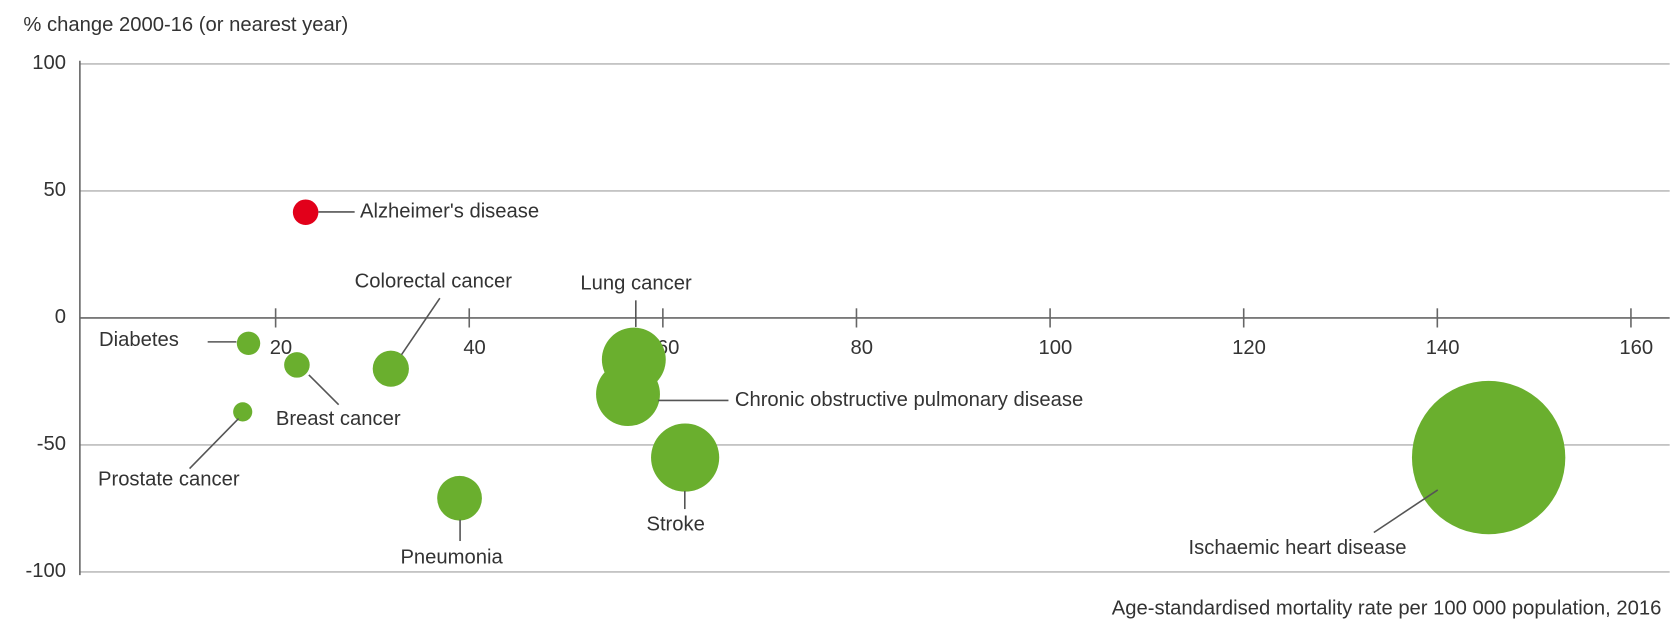 This screenshot has width=1670, height=621. What do you see at coordinates (60, 317) in the screenshot?
I see `y-tick-label: 0` at bounding box center [60, 317].